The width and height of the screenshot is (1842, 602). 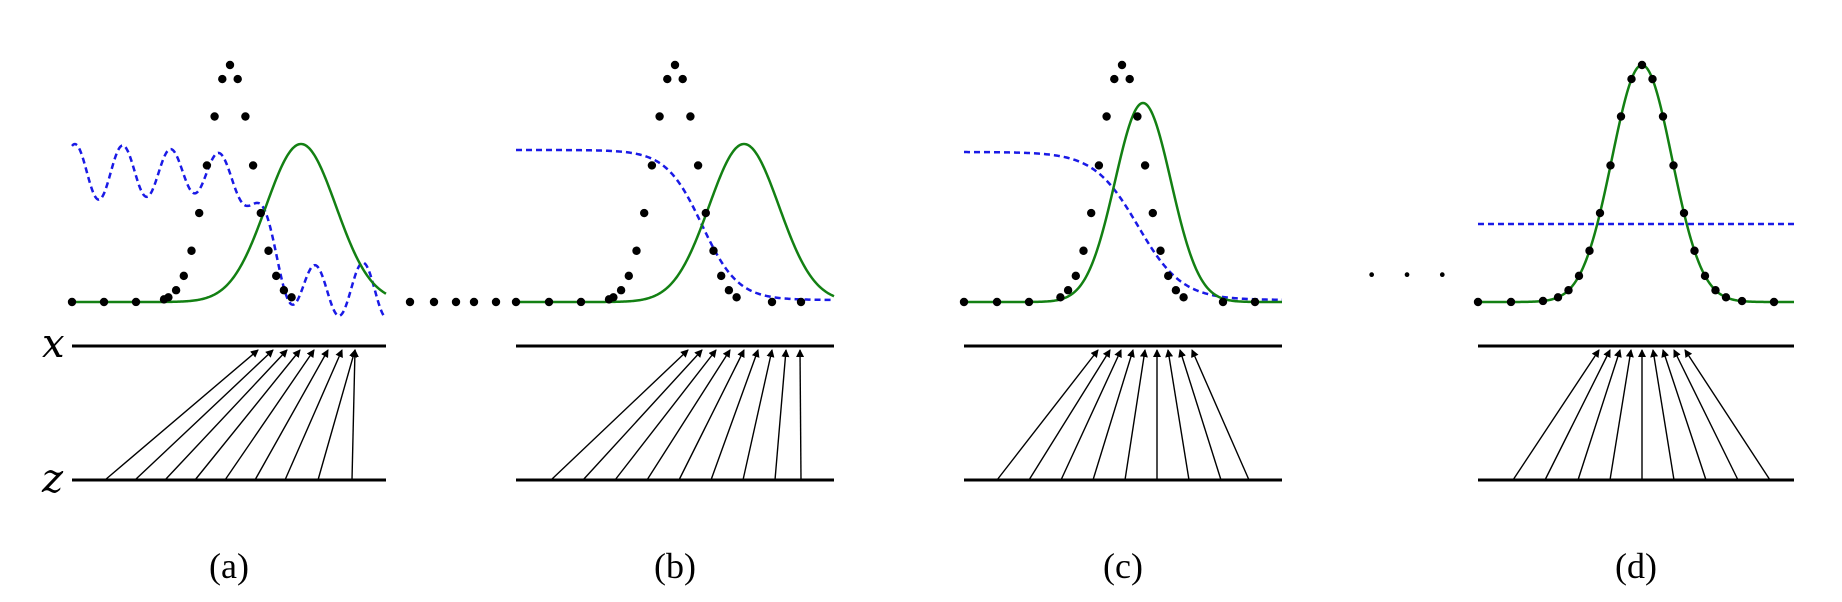 What do you see at coordinates (1410, 274) in the screenshot?
I see `ellipsis: · · ·` at bounding box center [1410, 274].